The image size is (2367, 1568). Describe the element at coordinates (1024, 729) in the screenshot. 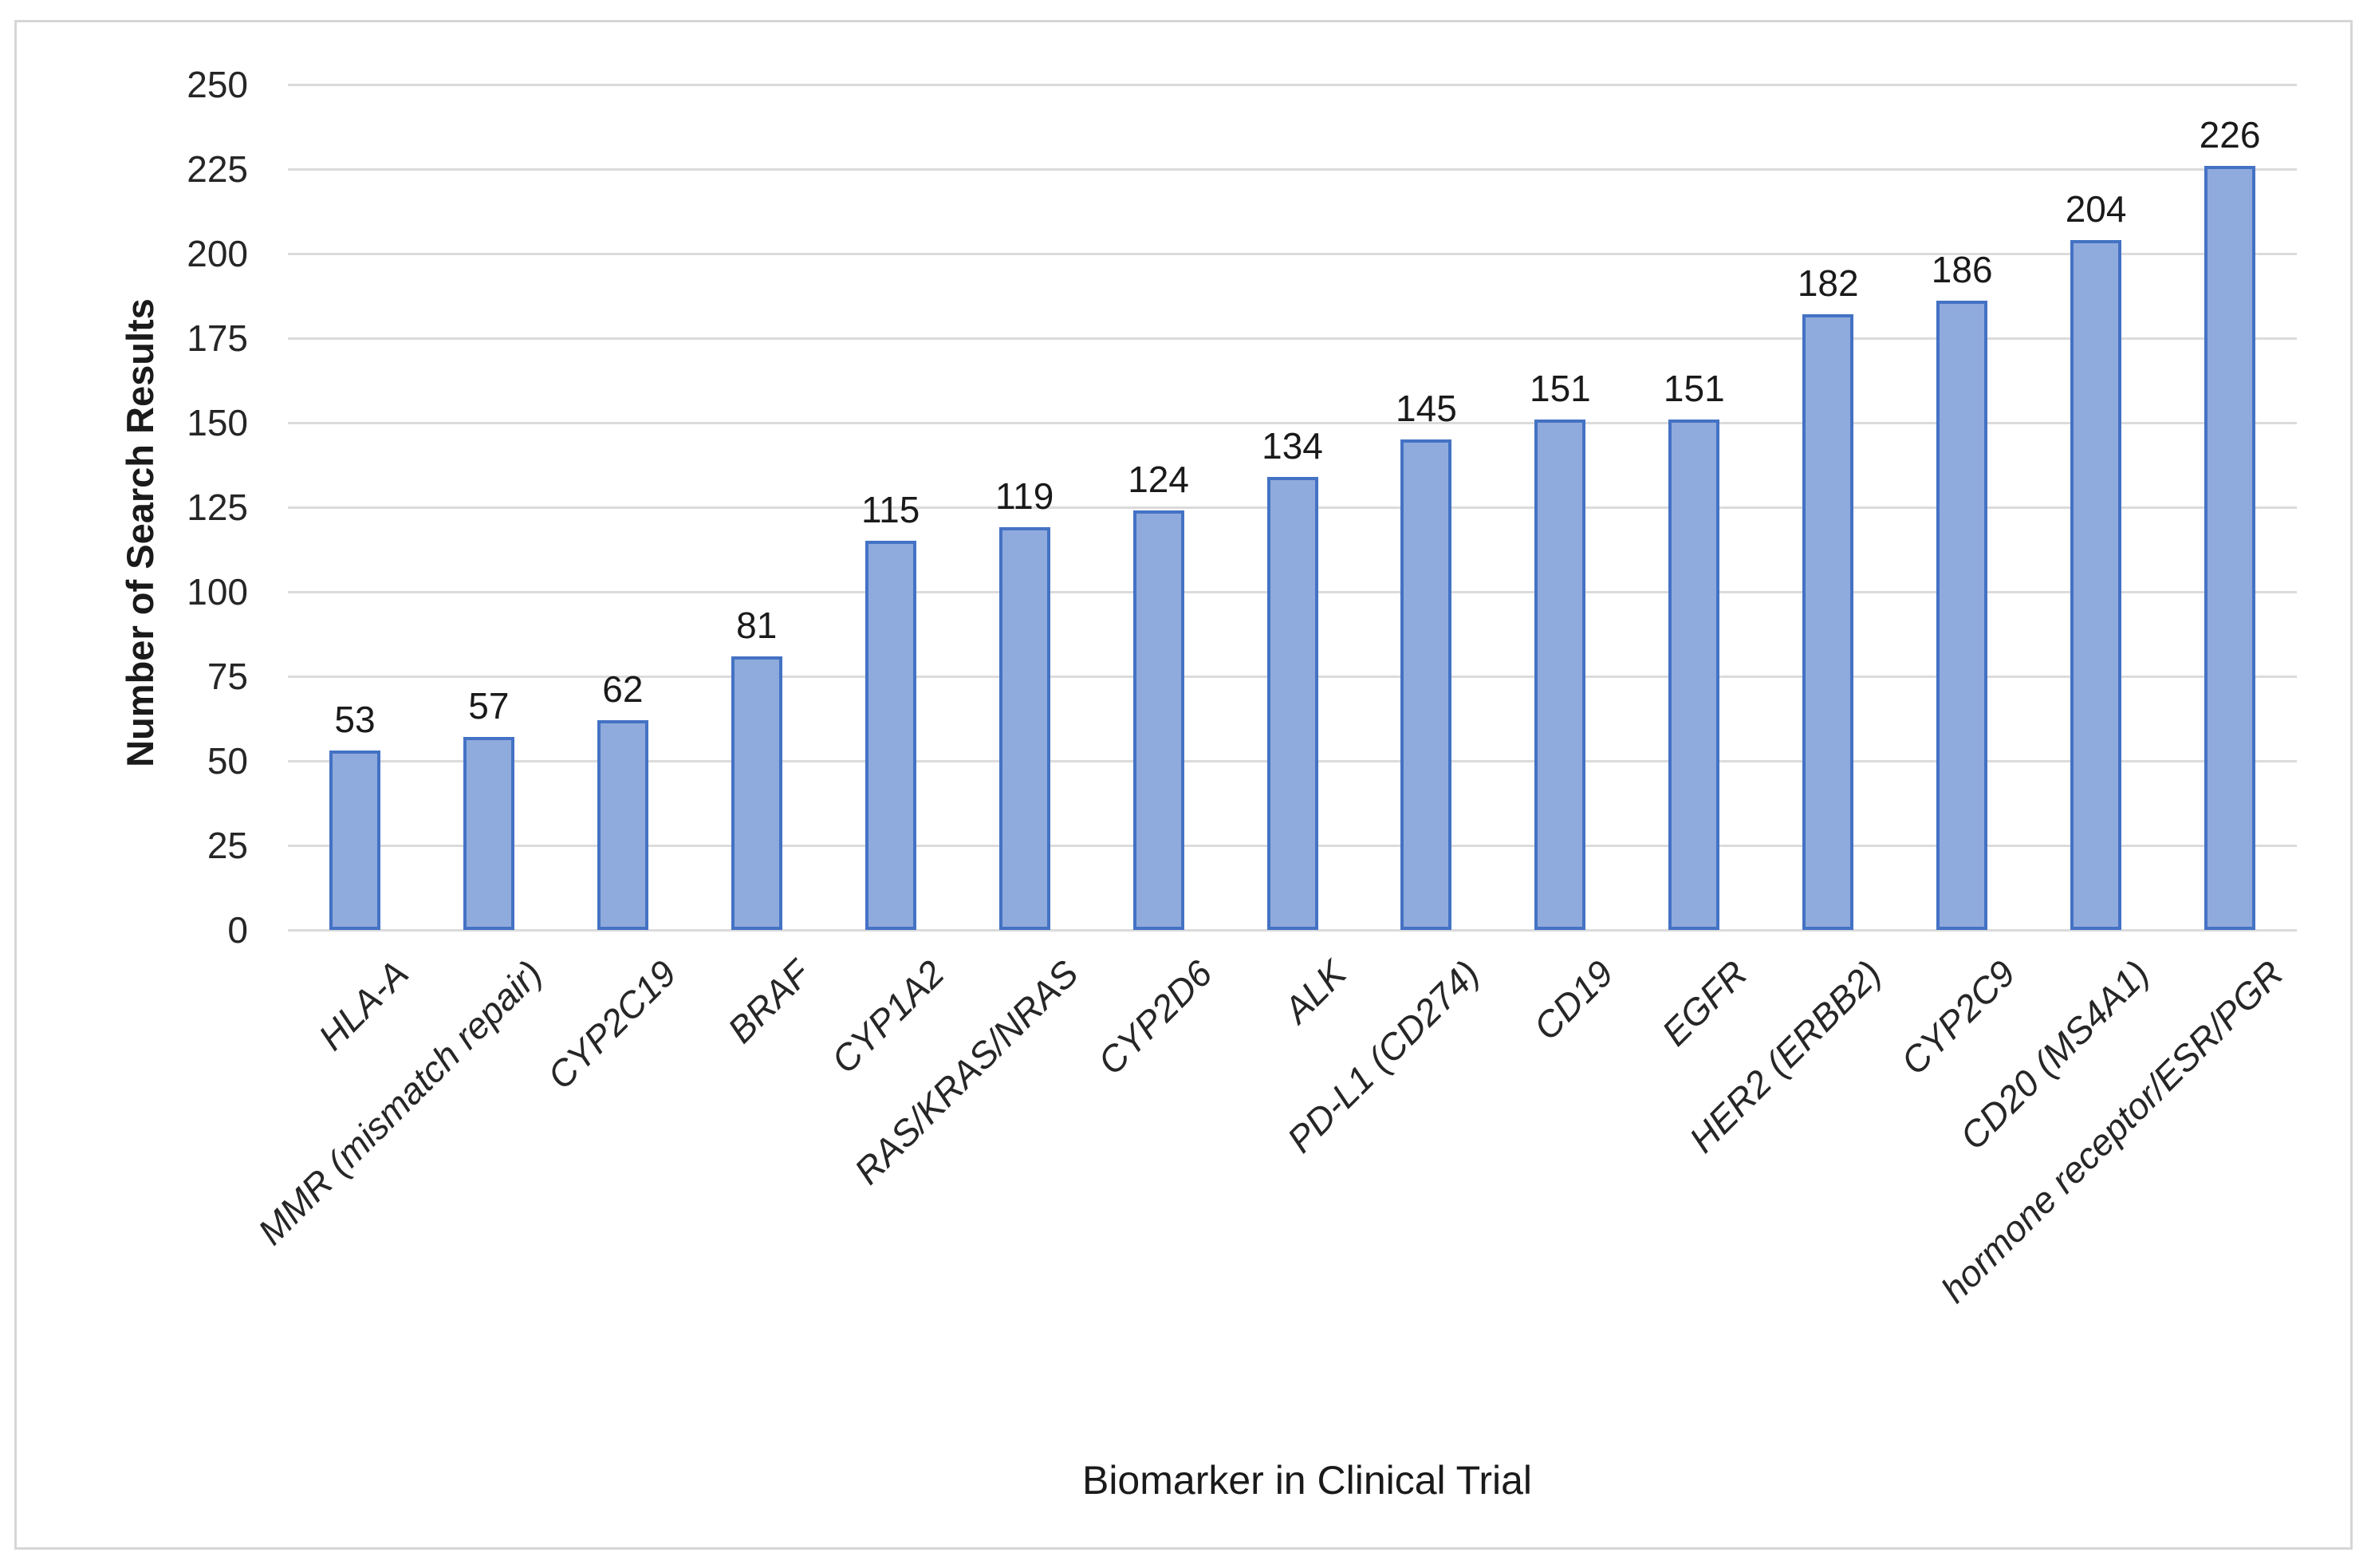

I see `bar-RAS/KRAS/NRAS` at that location.